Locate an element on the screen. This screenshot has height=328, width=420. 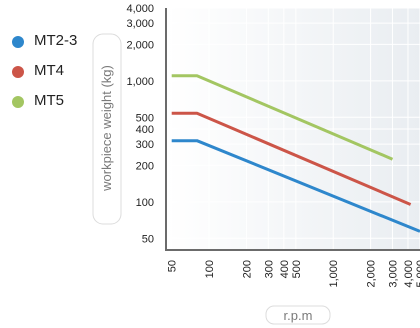
x-tick-label: 400 is located at coordinates (285, 269).